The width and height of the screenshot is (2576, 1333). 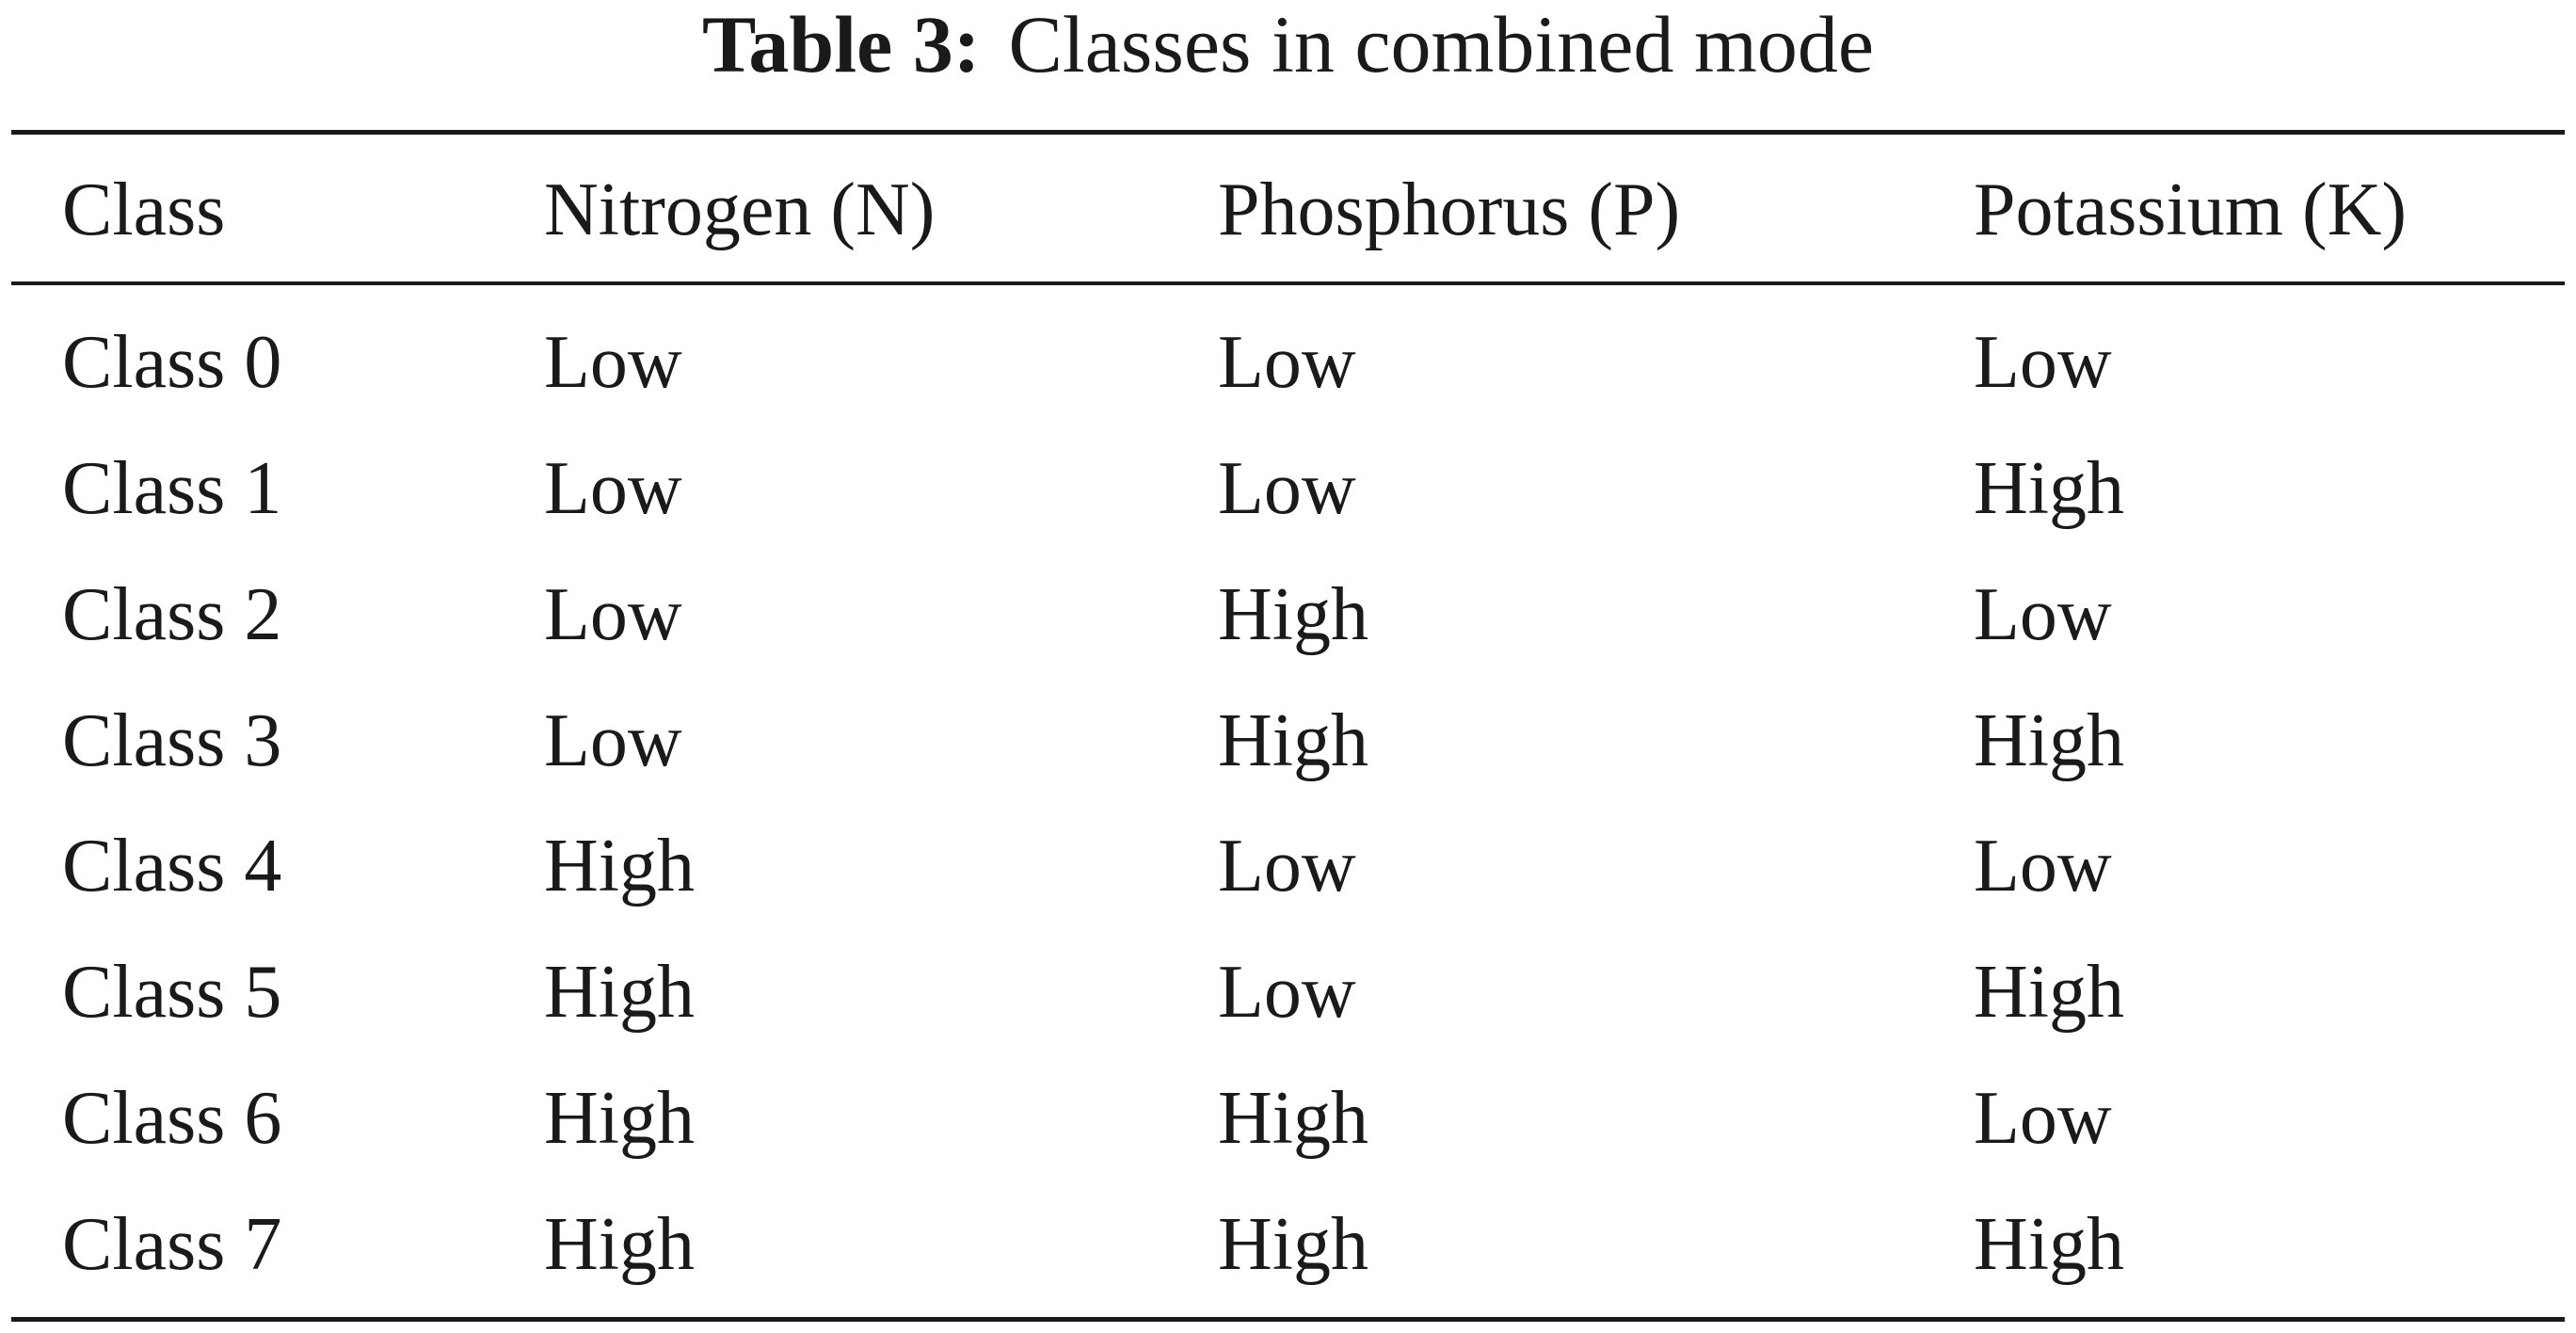 I want to click on class-cell: Class 7, so click(x=172, y=1244).